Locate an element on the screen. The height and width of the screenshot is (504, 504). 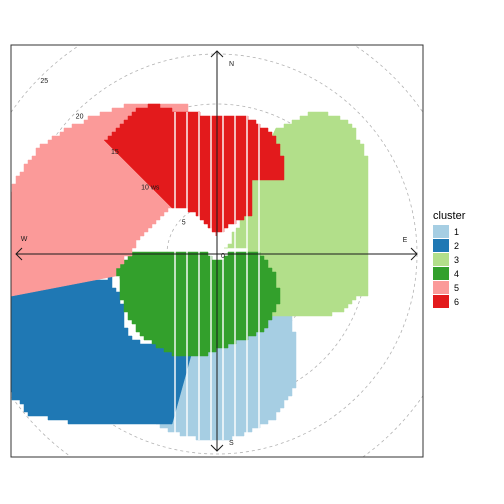
legend-label-2: 2 is located at coordinates (456, 246).